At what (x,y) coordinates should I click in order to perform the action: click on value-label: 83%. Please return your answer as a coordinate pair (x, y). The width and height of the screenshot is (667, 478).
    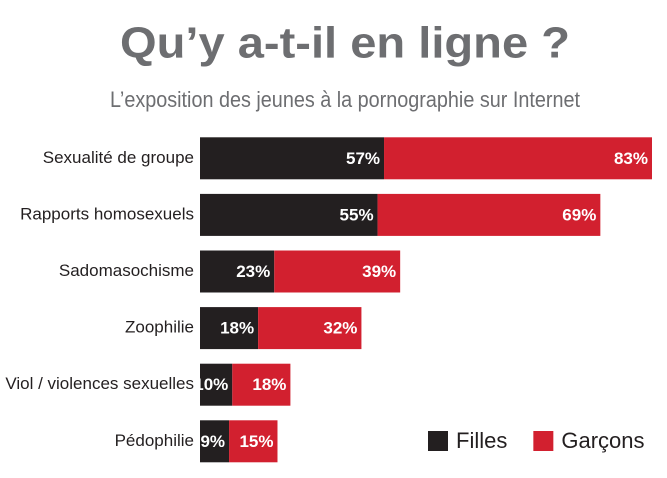
    Looking at the image, I should click on (631, 158).